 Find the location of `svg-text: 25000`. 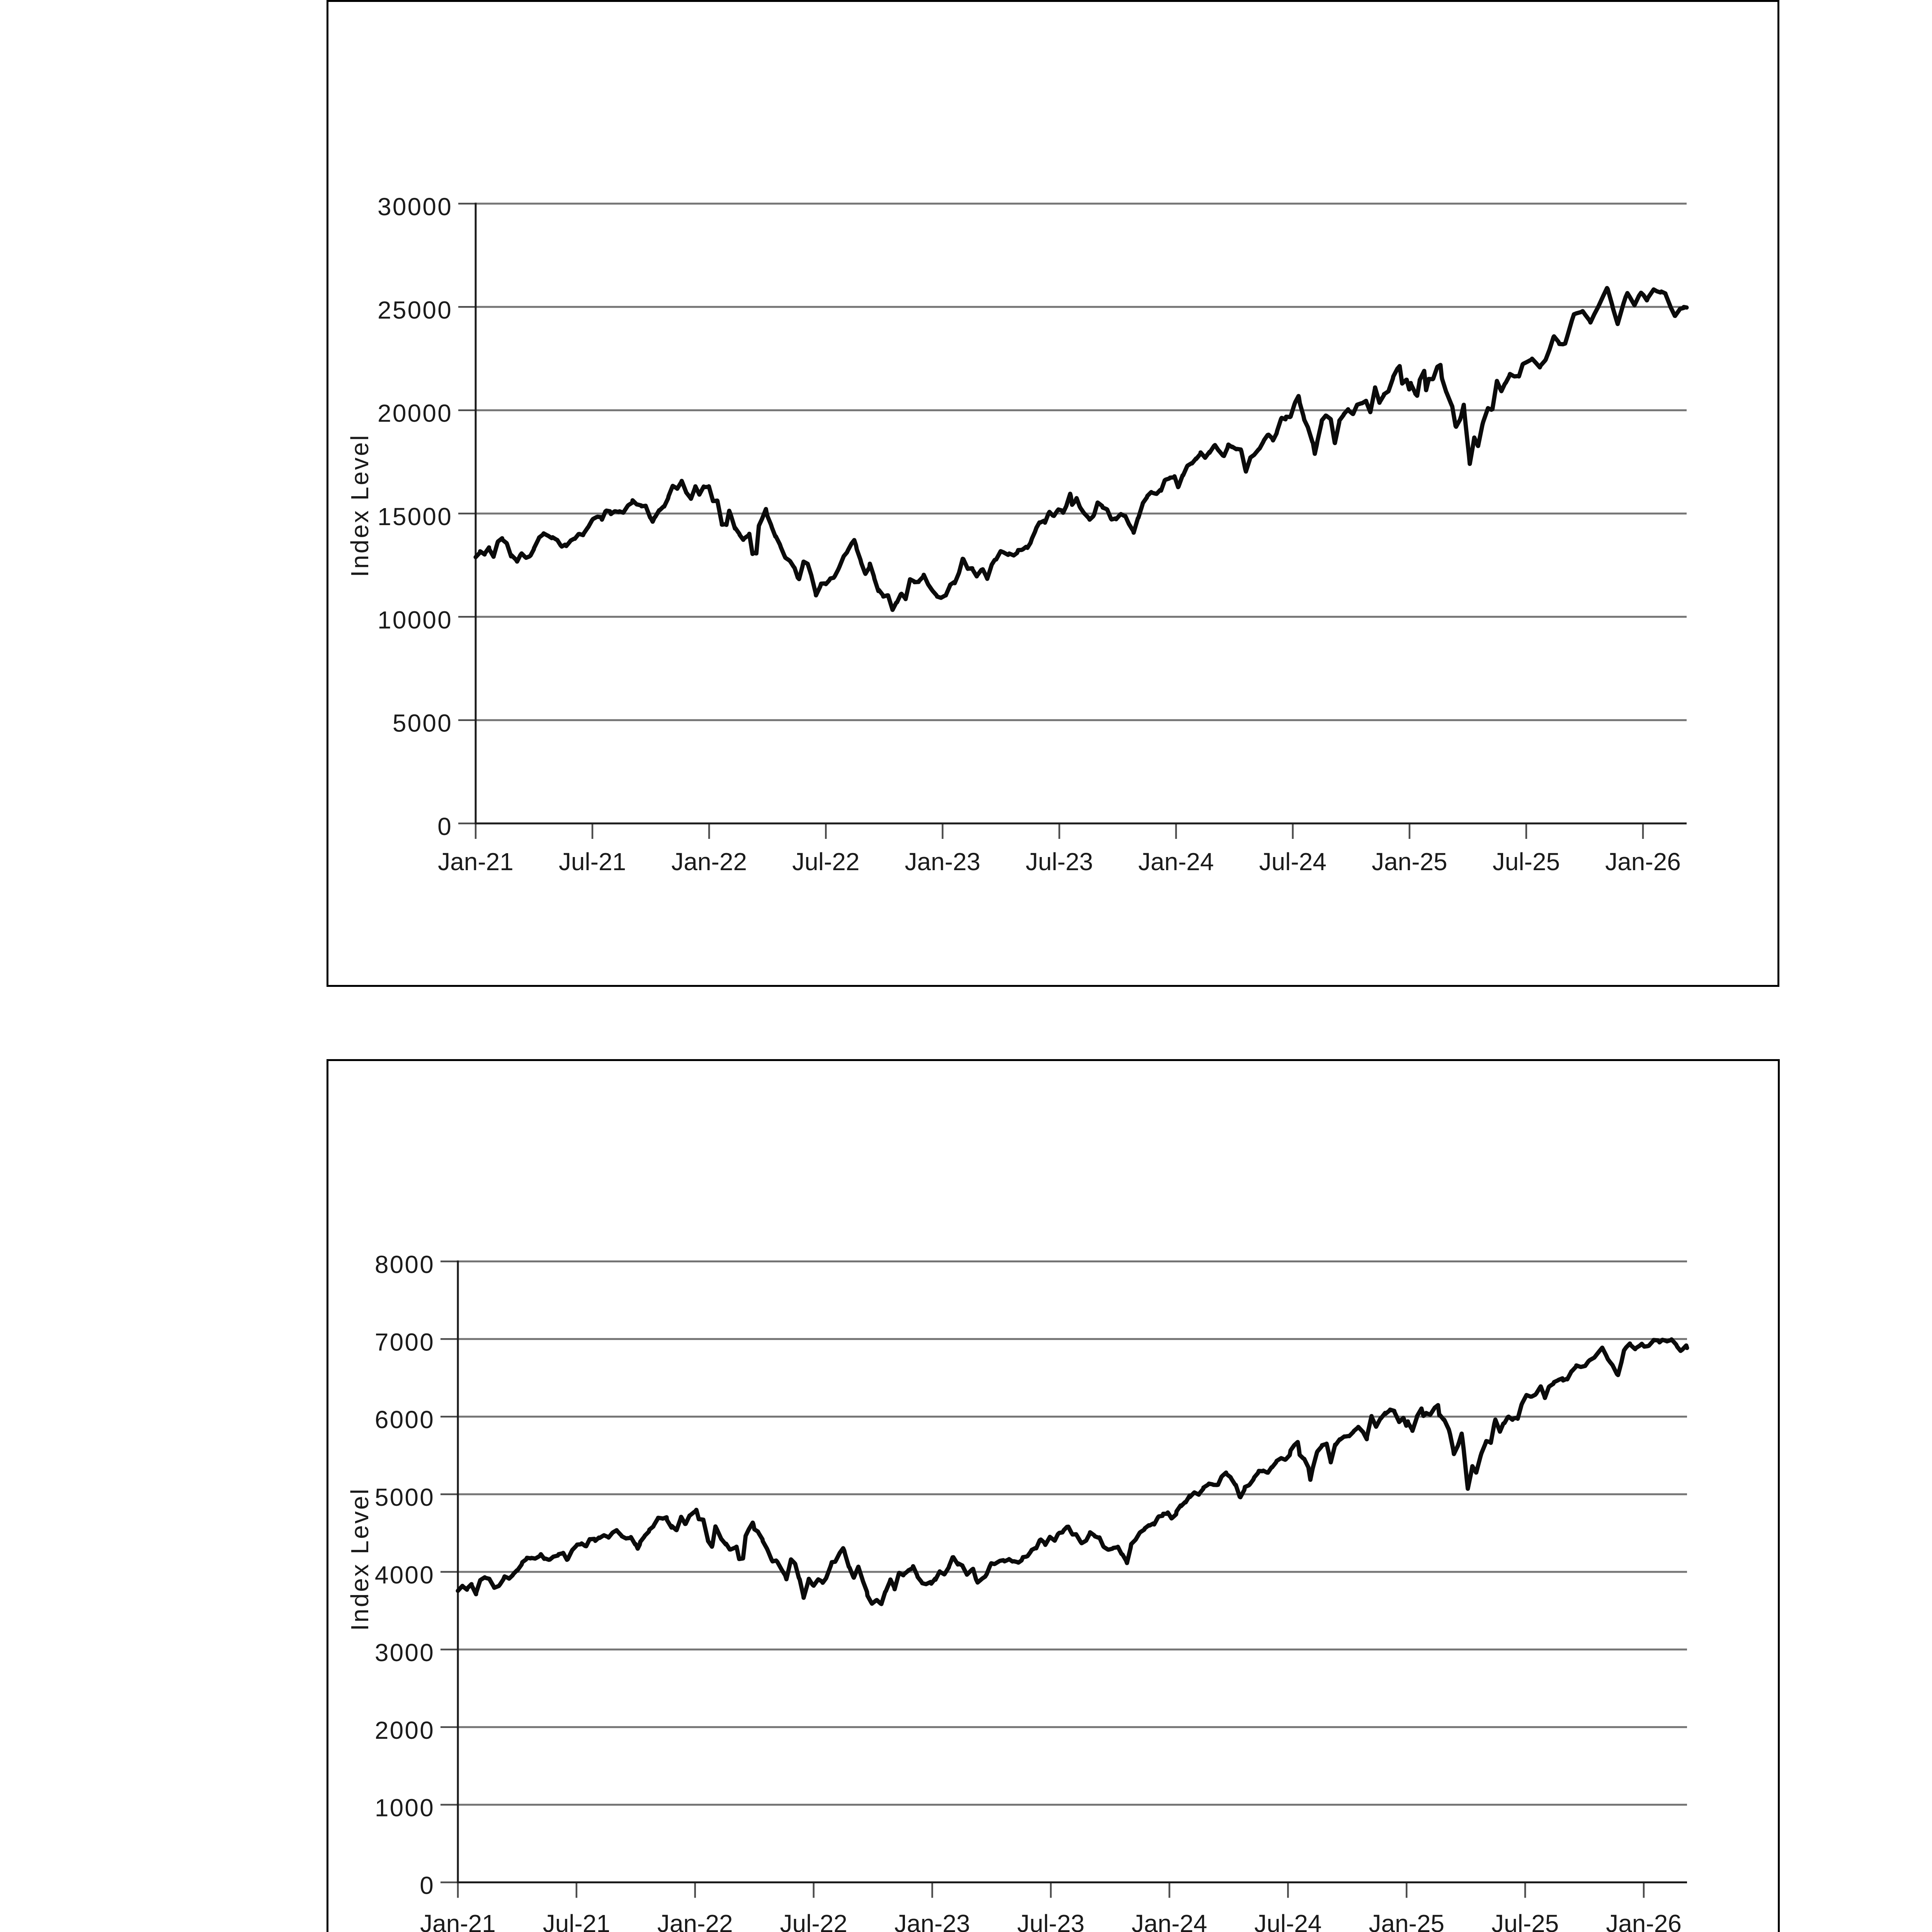

svg-text: 25000 is located at coordinates (415, 310).